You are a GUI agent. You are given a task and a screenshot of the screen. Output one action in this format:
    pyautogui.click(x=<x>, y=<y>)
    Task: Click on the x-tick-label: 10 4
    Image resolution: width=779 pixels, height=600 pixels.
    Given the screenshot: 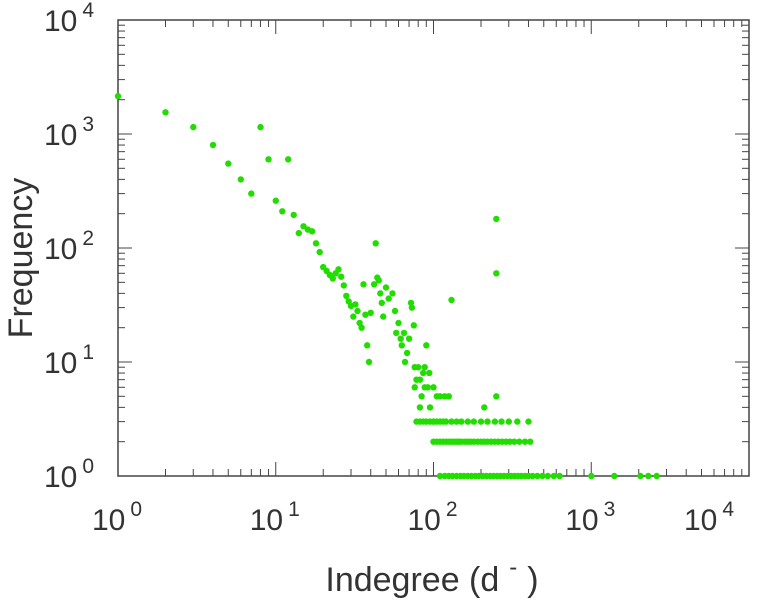 What is the action you would take?
    pyautogui.click(x=709, y=517)
    